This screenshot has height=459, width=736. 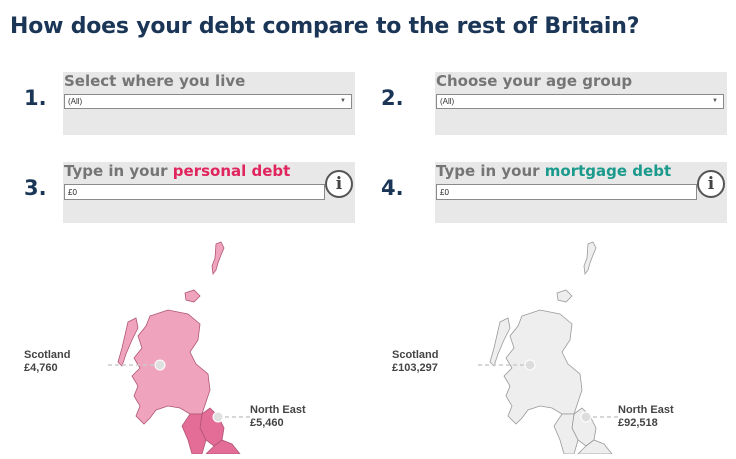 I want to click on region-value: £92,518, so click(x=638, y=423).